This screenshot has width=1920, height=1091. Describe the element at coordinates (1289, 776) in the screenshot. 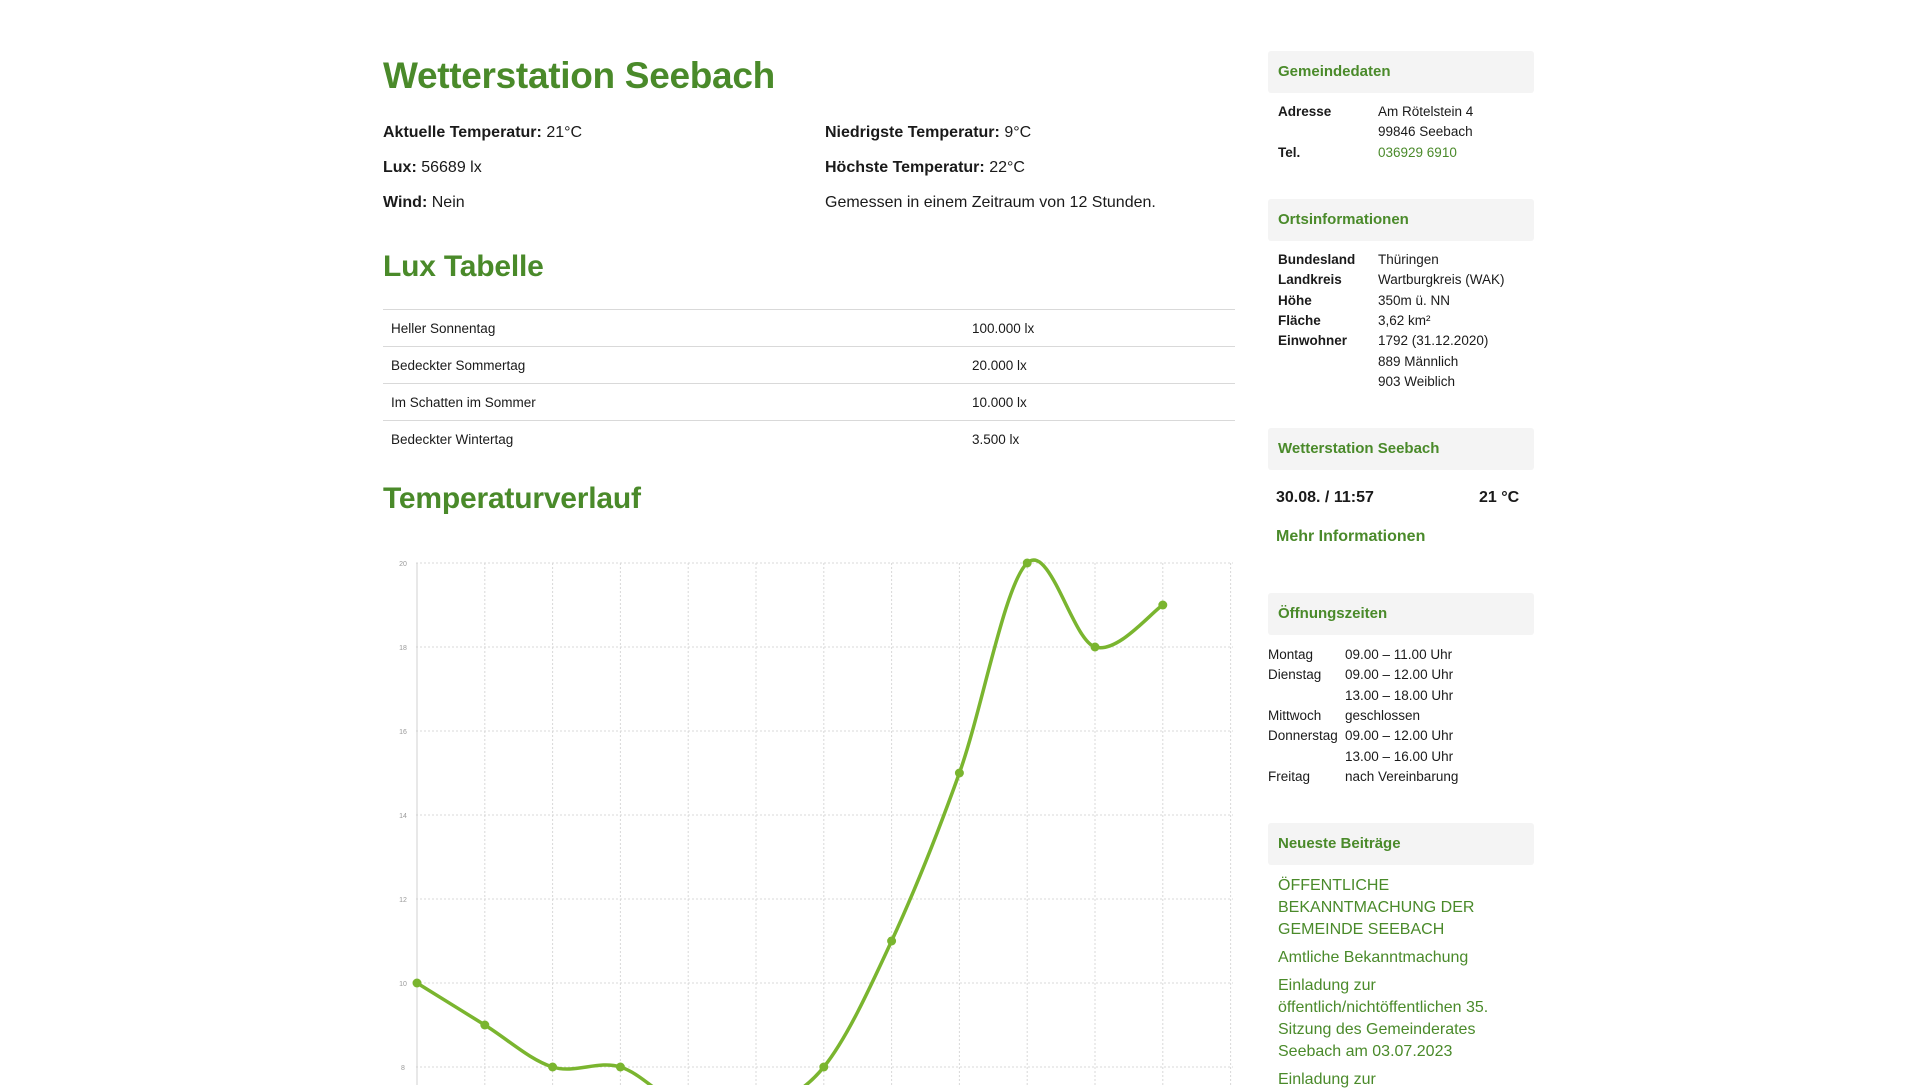

I see `opening-day: Freitag` at that location.